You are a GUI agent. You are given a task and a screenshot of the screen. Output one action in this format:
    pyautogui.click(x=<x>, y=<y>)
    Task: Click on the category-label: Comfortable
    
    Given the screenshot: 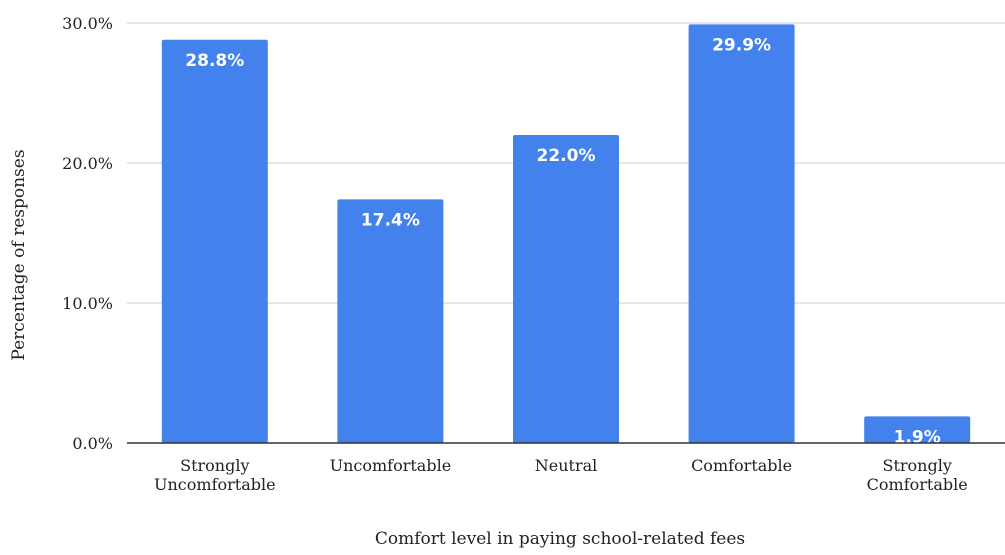 What is the action you would take?
    pyautogui.click(x=741, y=465)
    